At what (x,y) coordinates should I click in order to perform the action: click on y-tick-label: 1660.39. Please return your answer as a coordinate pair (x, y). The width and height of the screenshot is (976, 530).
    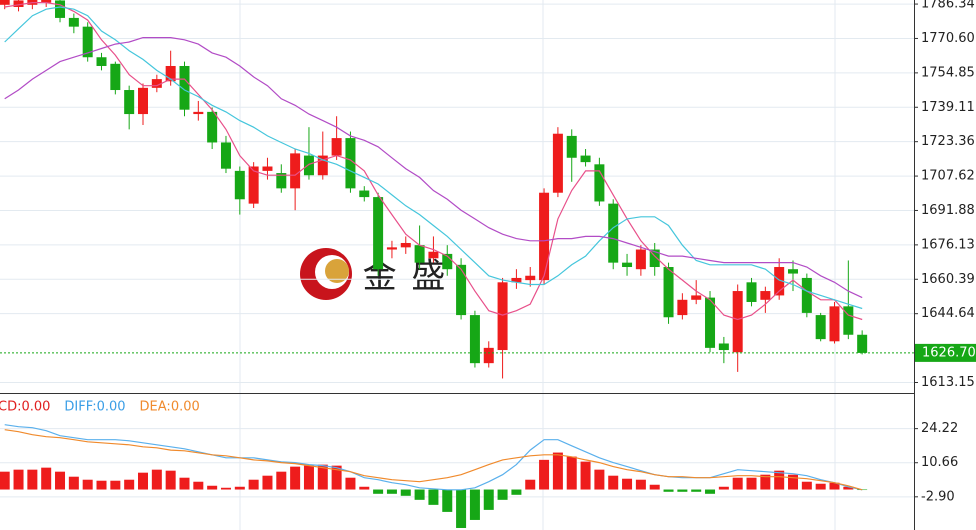
    Looking at the image, I should click on (948, 279).